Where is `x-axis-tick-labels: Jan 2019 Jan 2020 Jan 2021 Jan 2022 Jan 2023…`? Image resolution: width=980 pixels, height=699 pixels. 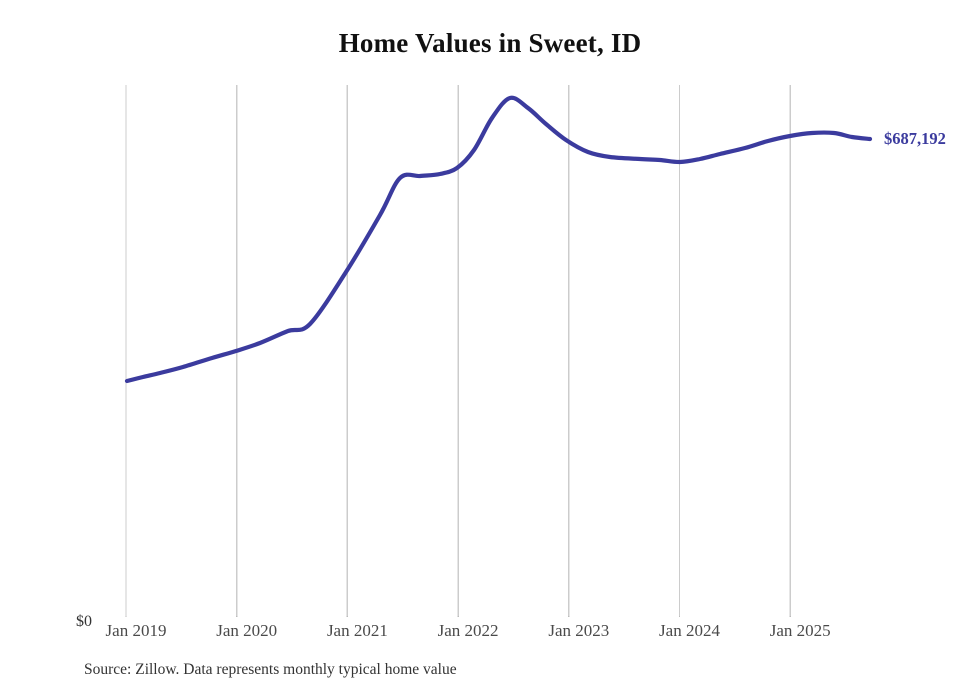 x-axis-tick-labels: Jan 2019 Jan 2020 Jan 2021 Jan 2022 Jan 2023… is located at coordinates (468, 630).